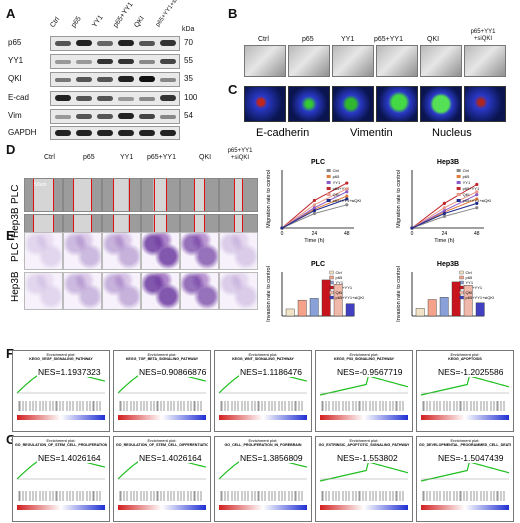  What do you see at coordinates (263, 359) in the screenshot?
I see `gsea-title: KEGG_WNT_SIGNALING_PATHWAY` at bounding box center [263, 359].